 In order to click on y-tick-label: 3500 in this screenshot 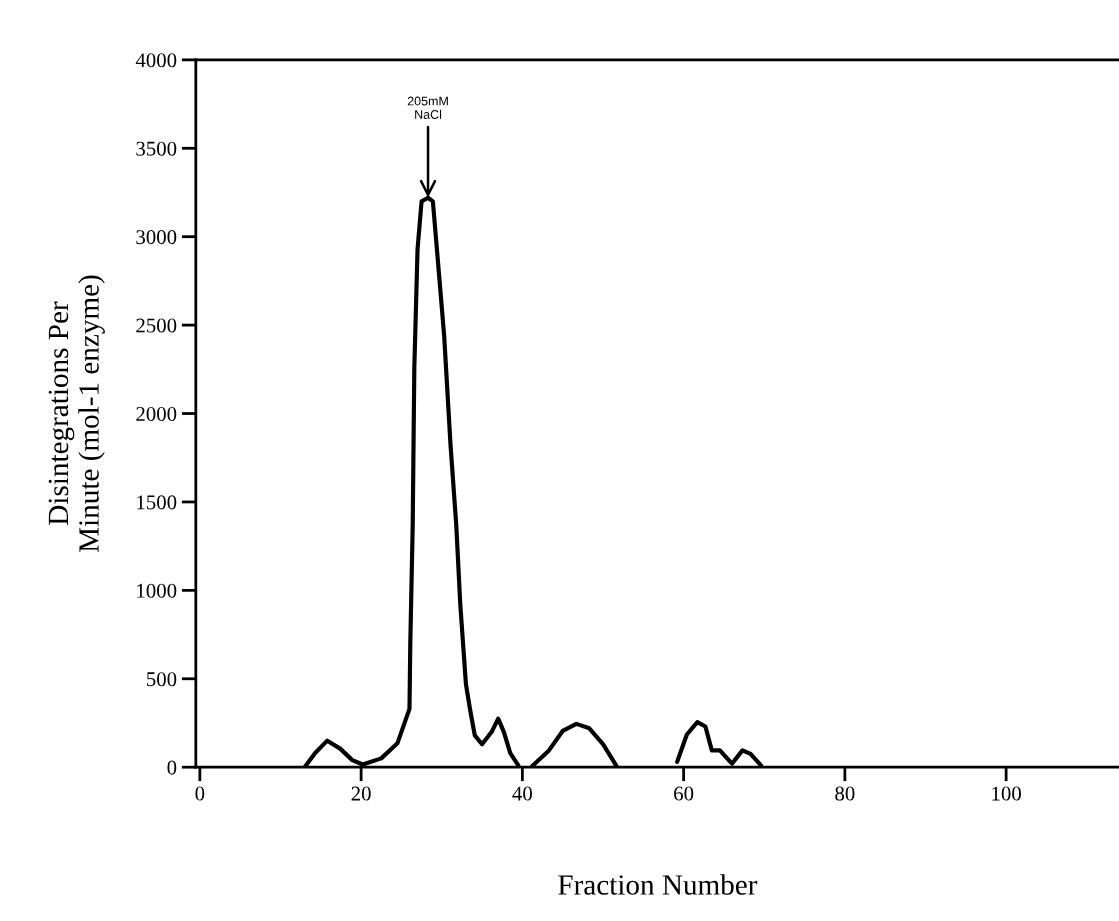, I will do `click(156, 148)`.